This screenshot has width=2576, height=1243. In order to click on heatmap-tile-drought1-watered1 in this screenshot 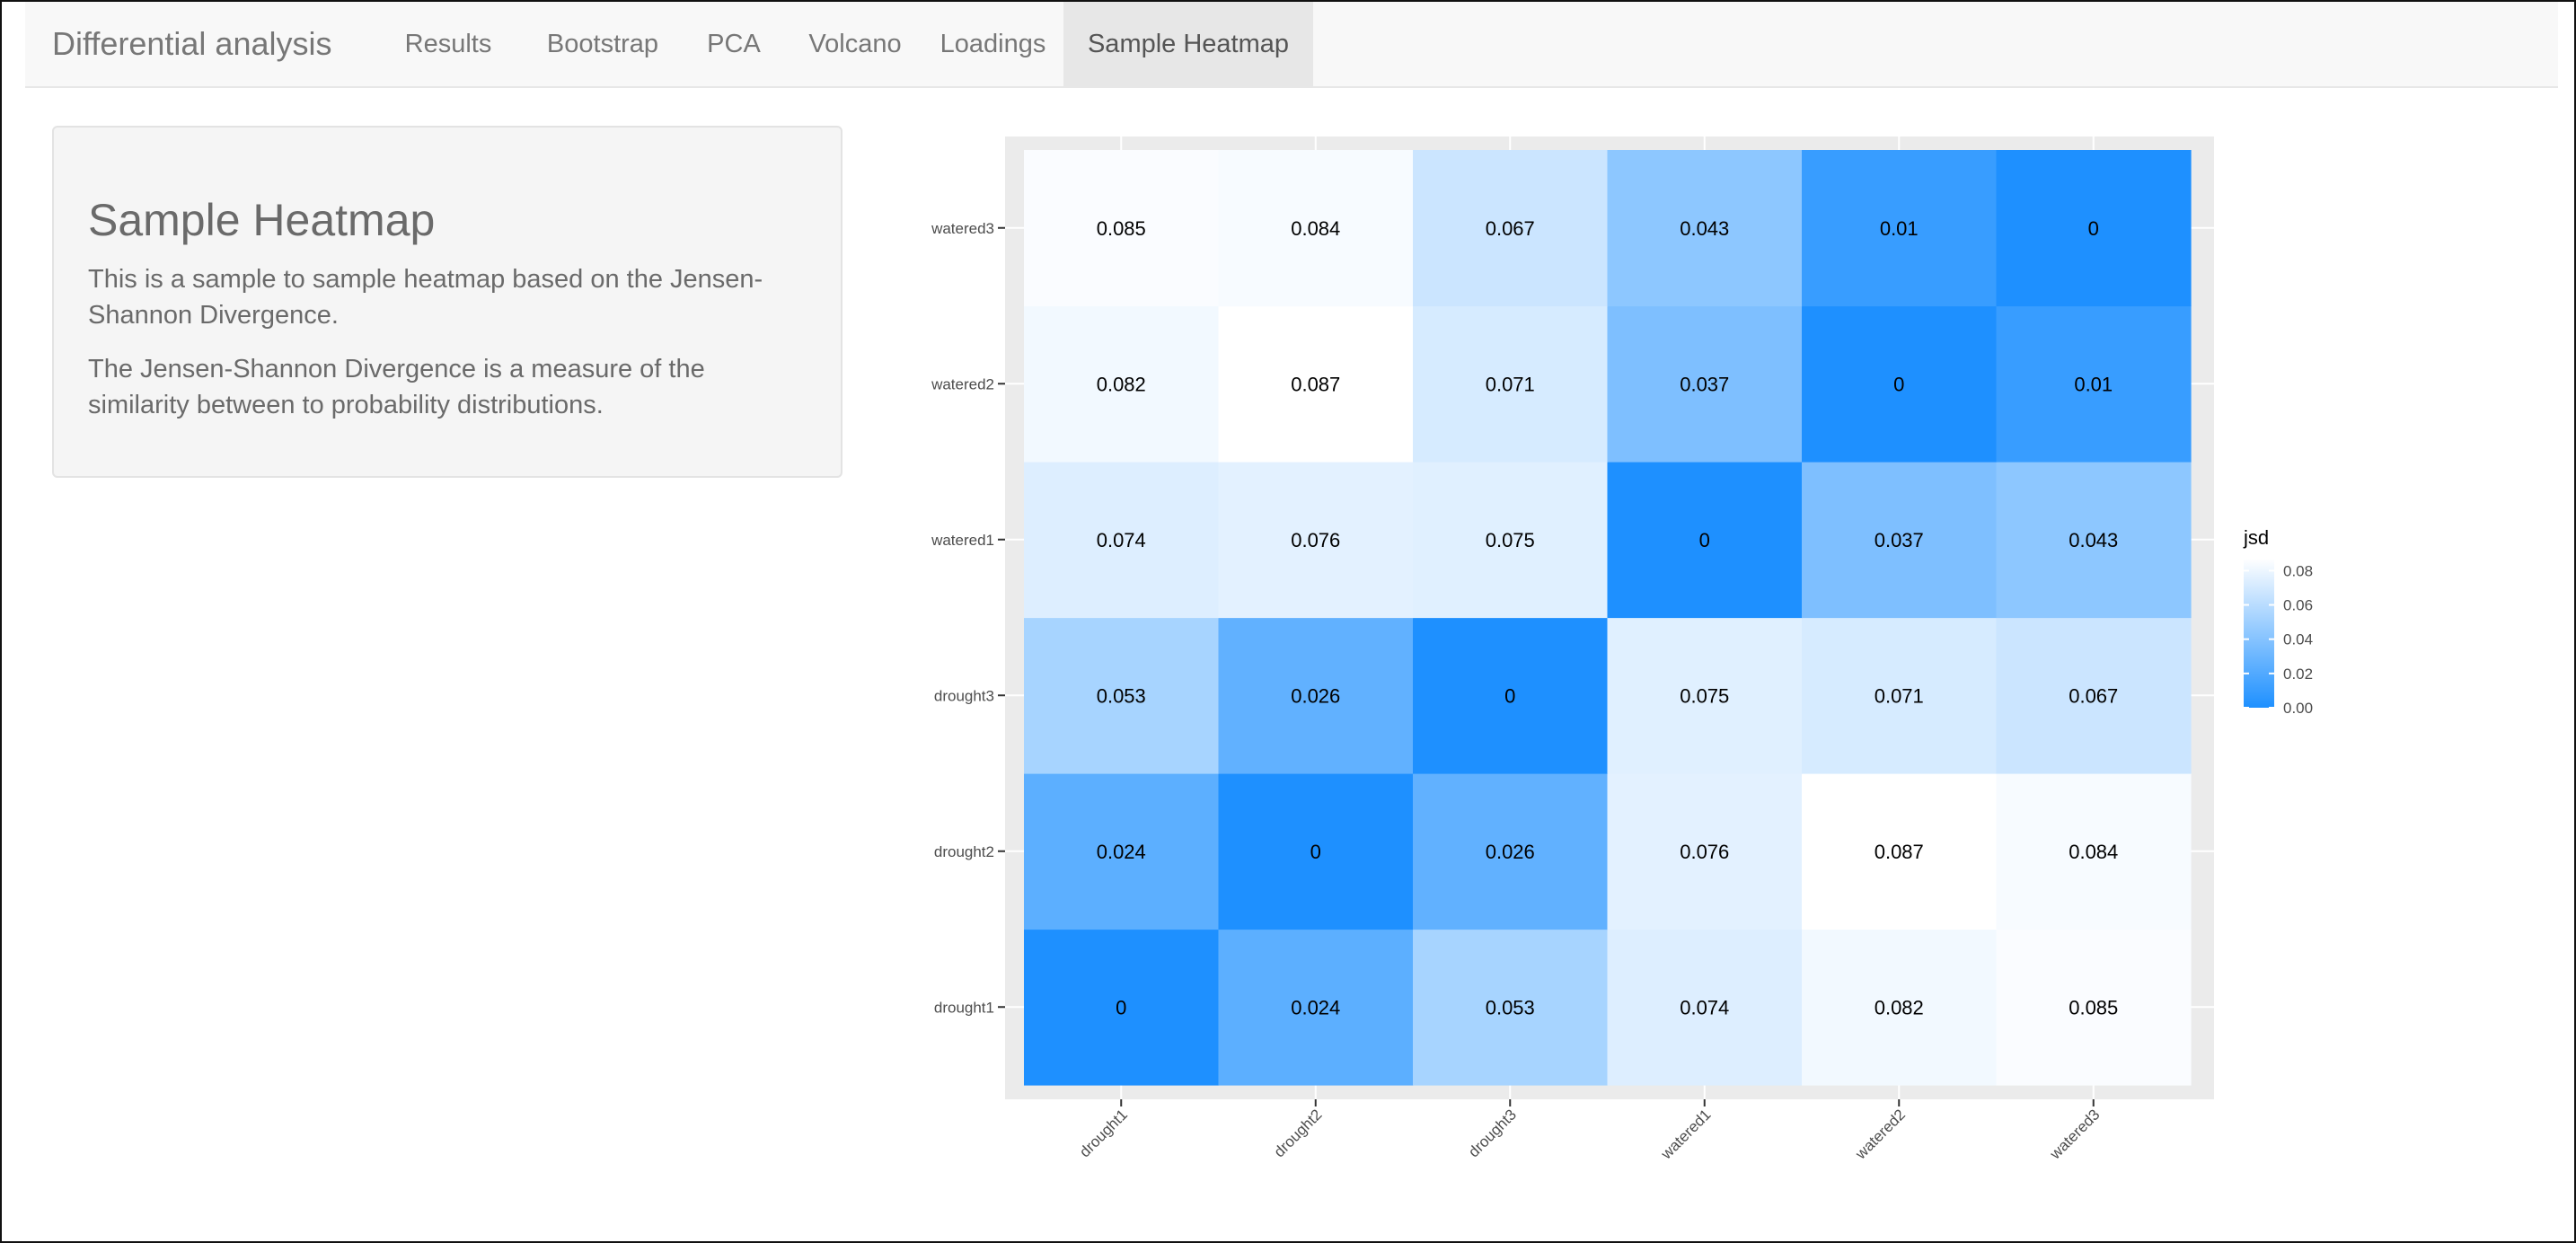, I will do `click(1122, 540)`.